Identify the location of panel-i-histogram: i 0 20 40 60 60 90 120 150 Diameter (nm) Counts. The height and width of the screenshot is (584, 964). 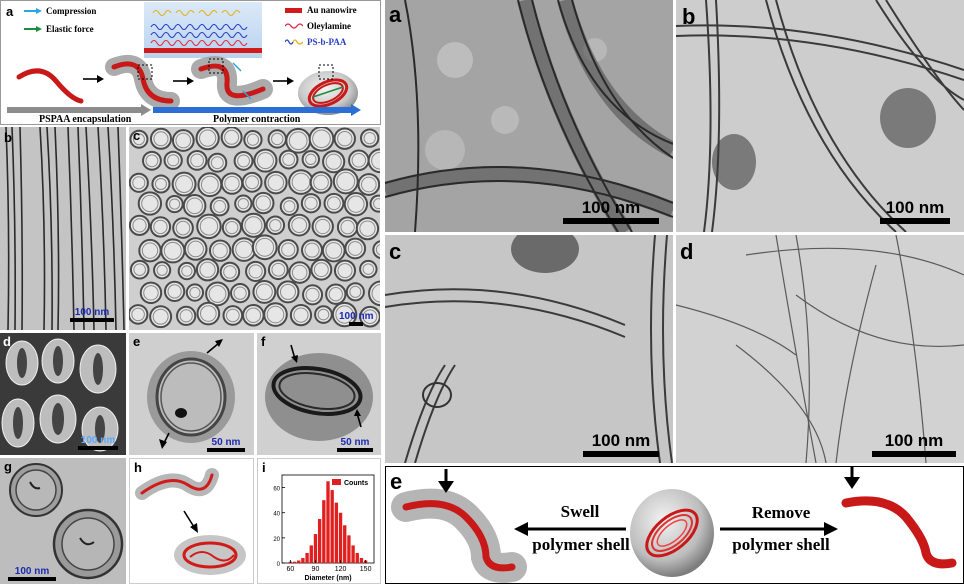
(319, 521).